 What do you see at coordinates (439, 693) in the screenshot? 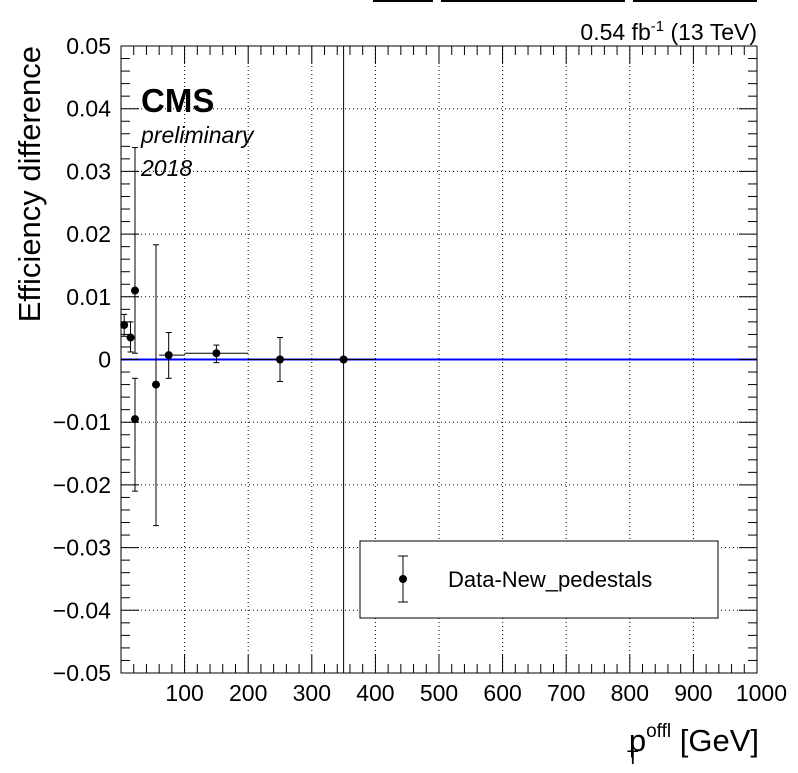
I see `x-tick-label: 500` at bounding box center [439, 693].